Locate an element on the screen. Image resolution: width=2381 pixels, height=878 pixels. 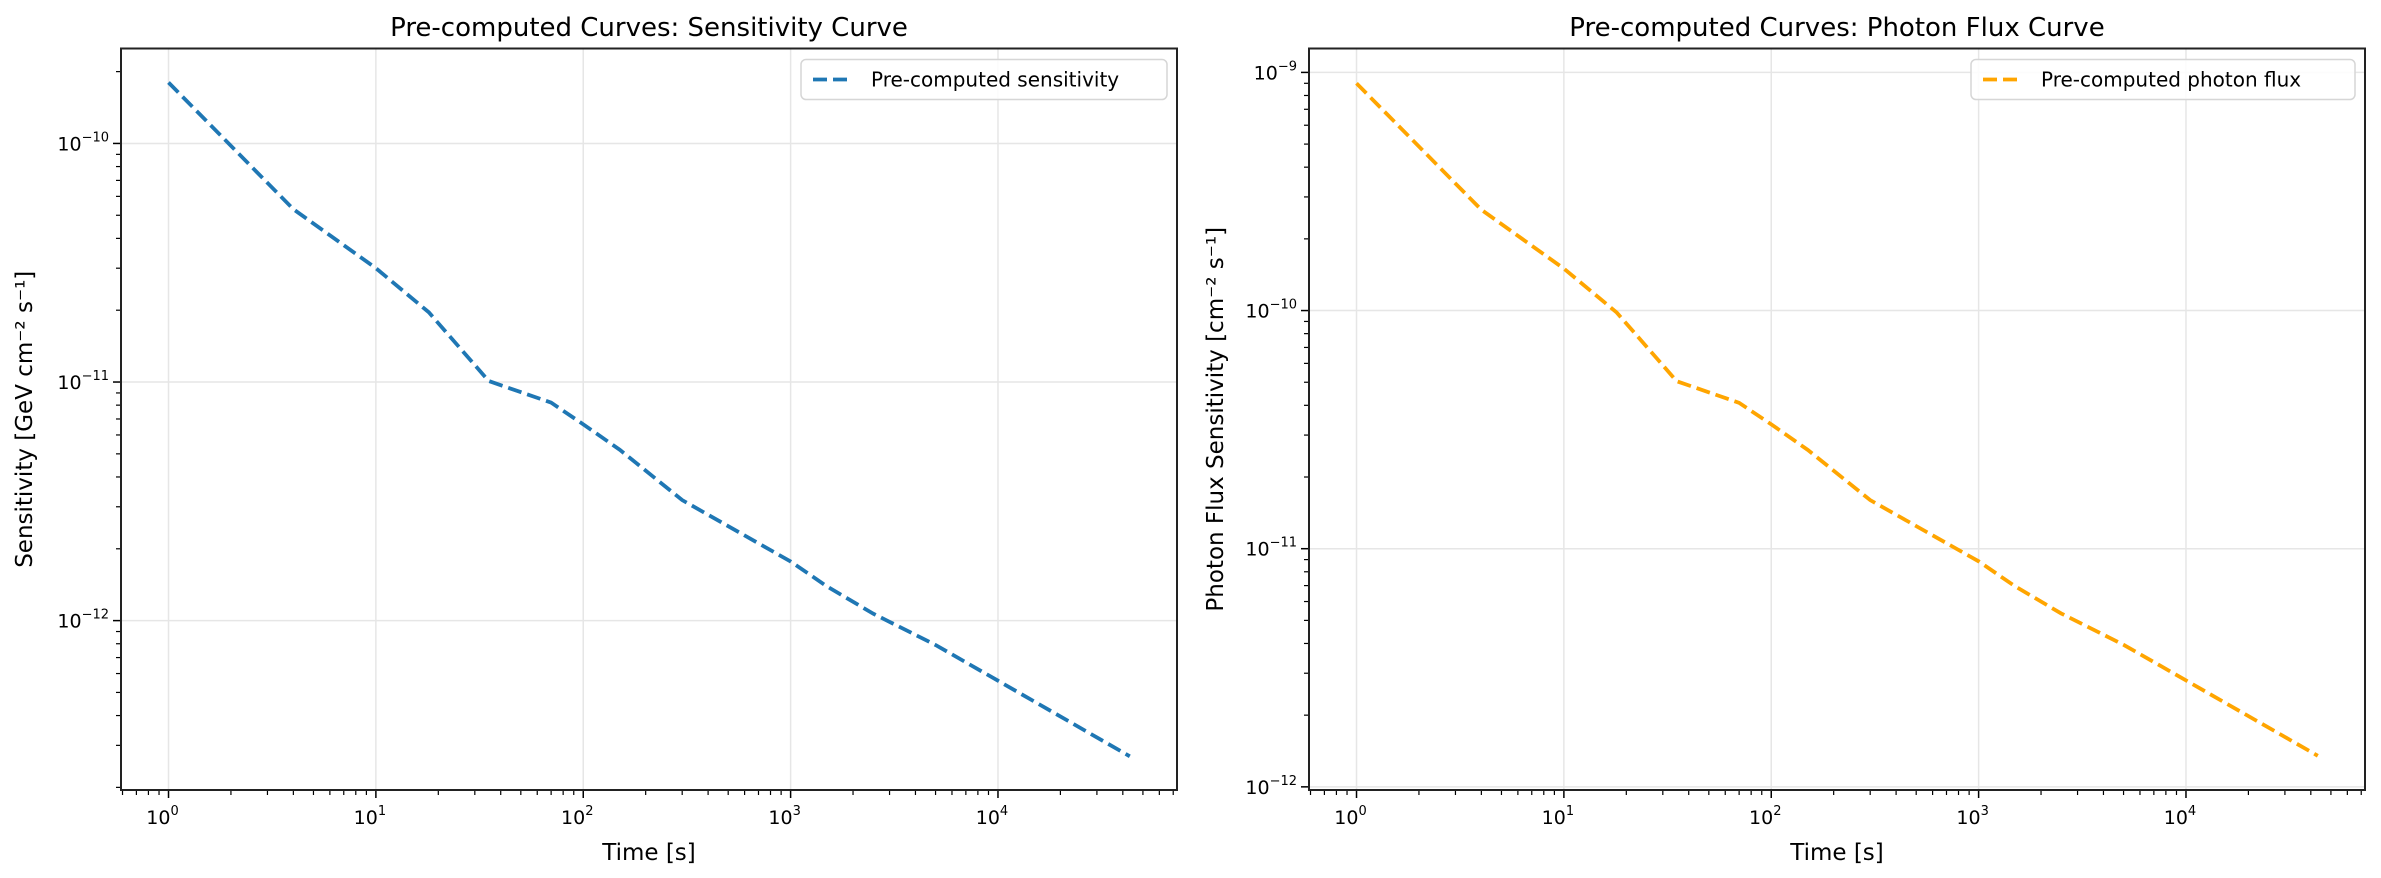
legend: Pre-computed sensitivity is located at coordinates (984, 79).